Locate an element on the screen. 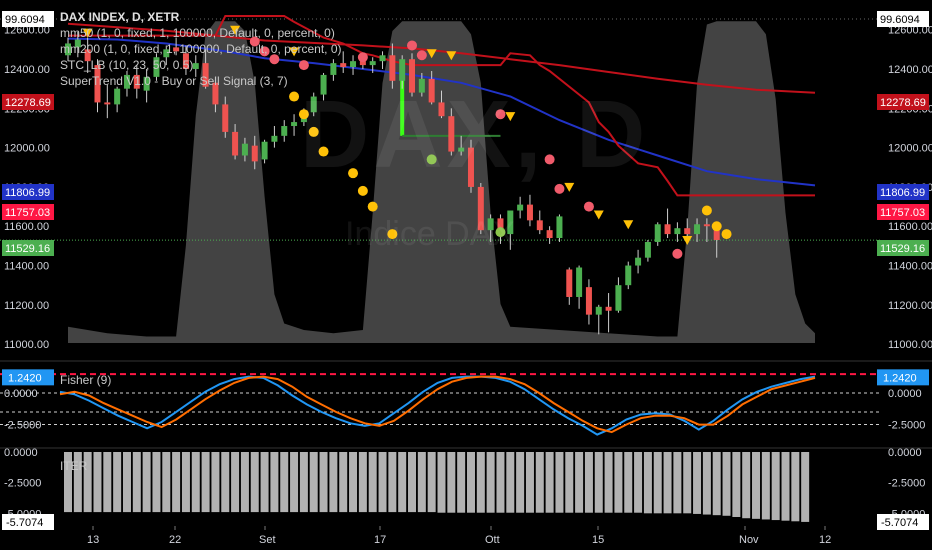  price-label: 11529.16 is located at coordinates (27, 249).